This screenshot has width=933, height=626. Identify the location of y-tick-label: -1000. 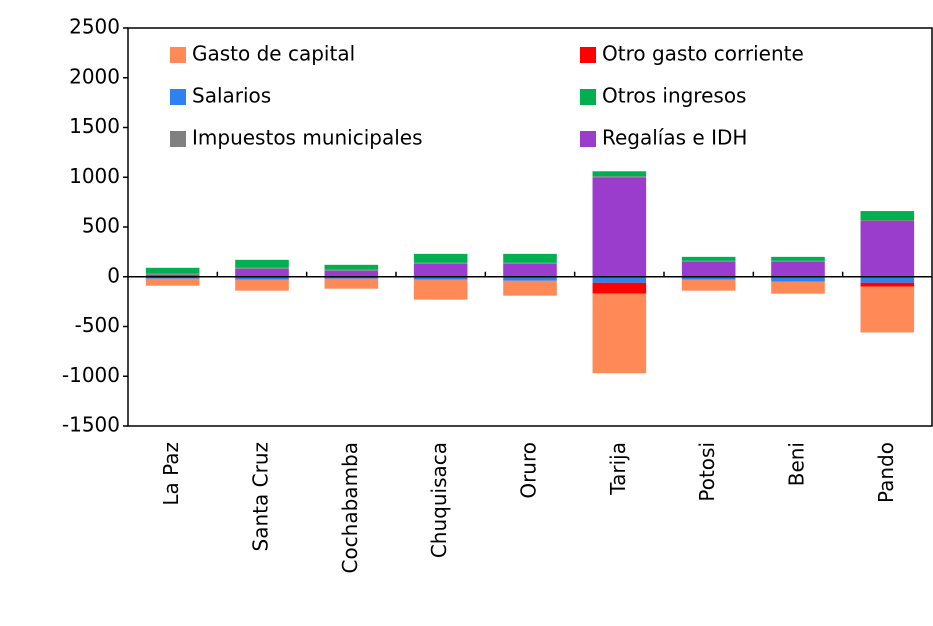
(91, 375).